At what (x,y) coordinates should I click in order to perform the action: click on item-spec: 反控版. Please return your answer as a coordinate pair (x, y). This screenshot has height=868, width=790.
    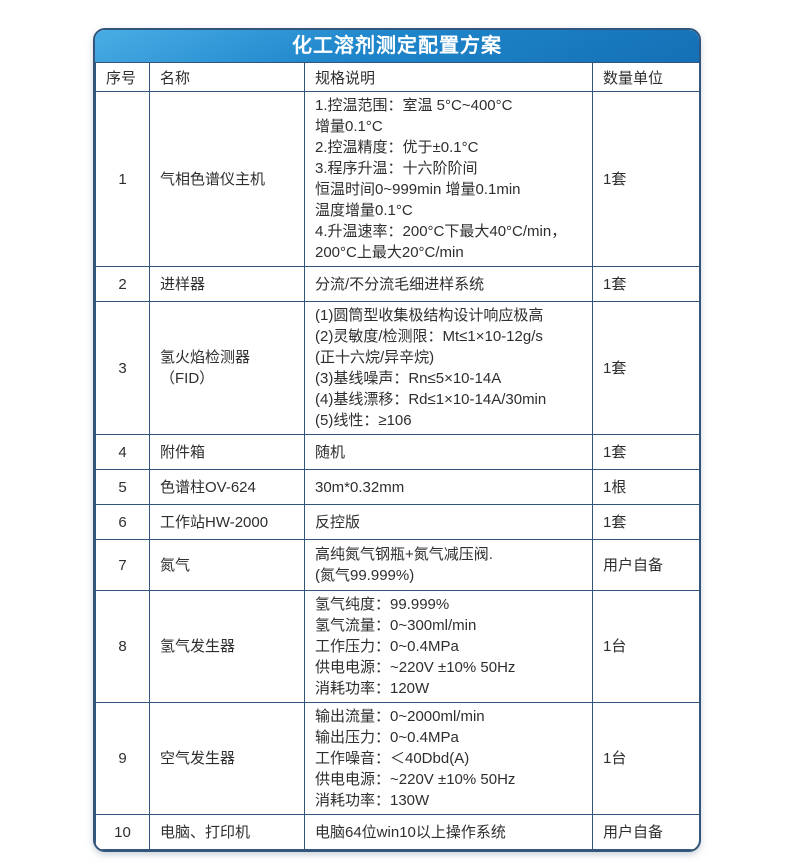
    Looking at the image, I should click on (448, 522).